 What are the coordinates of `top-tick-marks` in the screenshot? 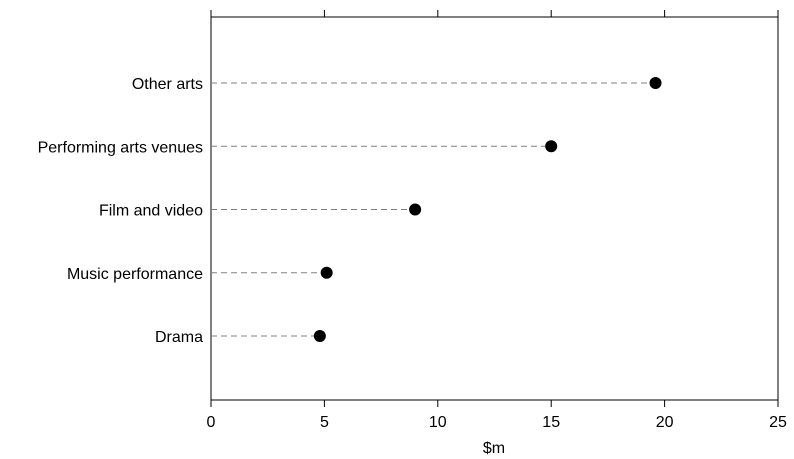 It's located at (494, 13).